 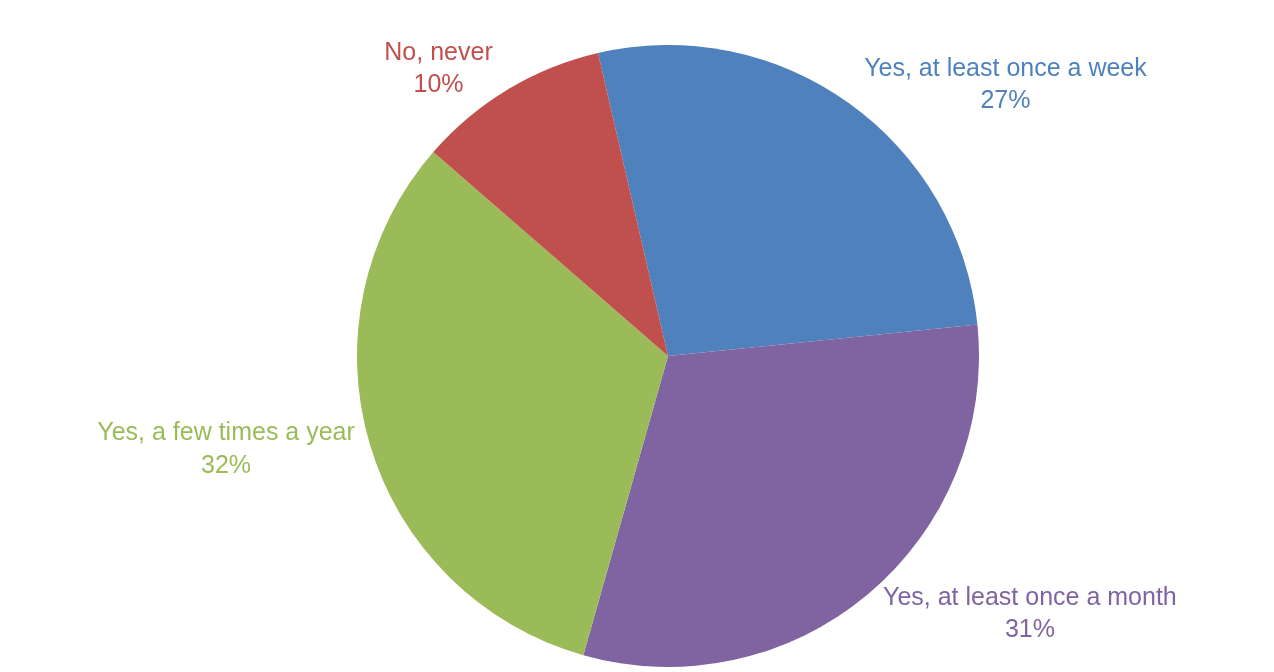 What do you see at coordinates (226, 431) in the screenshot?
I see `slice-label: Yes, a few times a year` at bounding box center [226, 431].